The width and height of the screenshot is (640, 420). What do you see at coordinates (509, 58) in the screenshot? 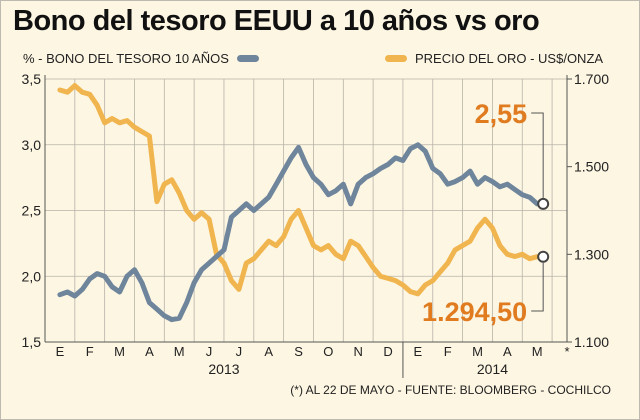
I see `legend-gold-label: PRECIO DEL ORO - US$/ONZA` at bounding box center [509, 58].